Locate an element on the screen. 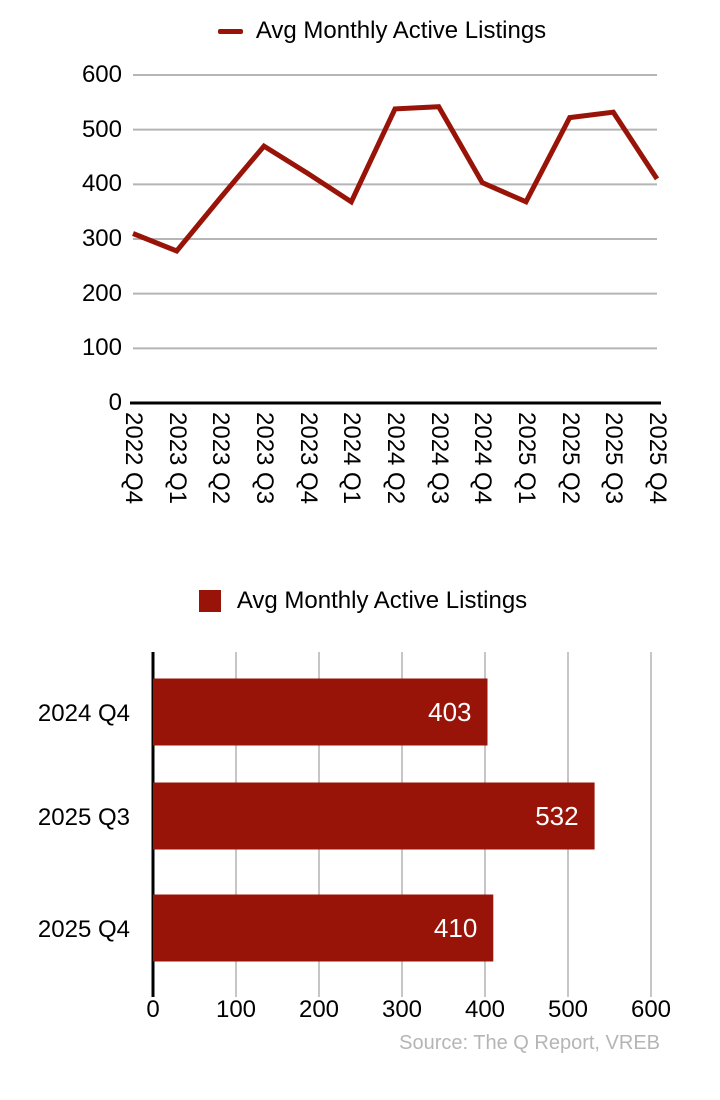 The image size is (720, 1100). y-tick-label-400: 400 is located at coordinates (101, 184).